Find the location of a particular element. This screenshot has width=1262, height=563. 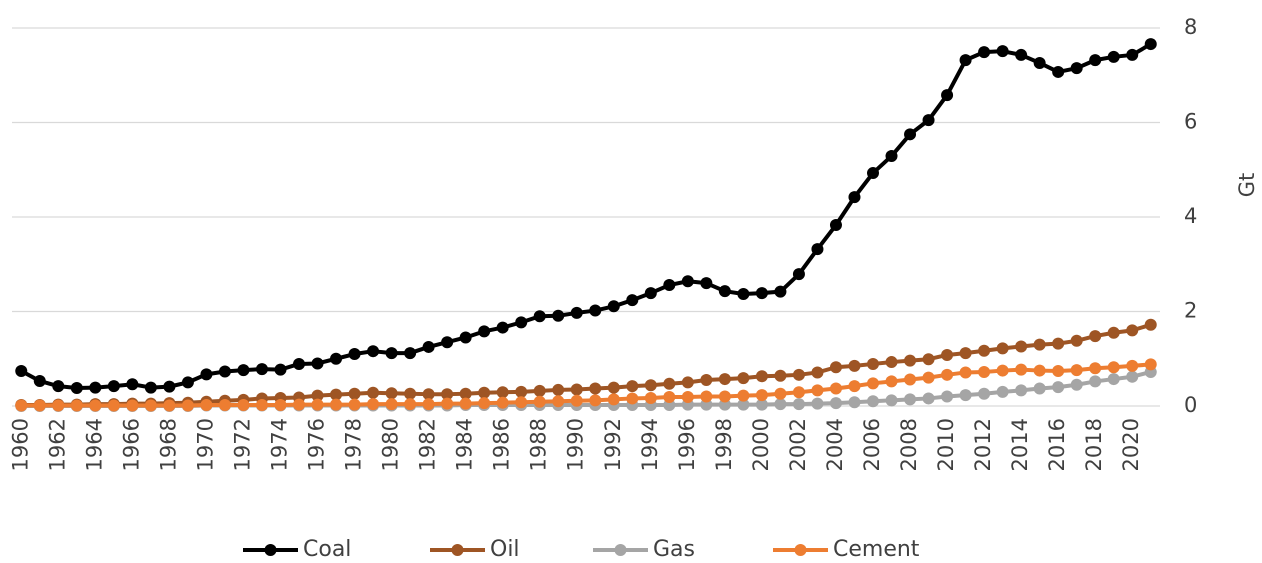

x-tick-label: 2004 is located at coordinates (835, 444).